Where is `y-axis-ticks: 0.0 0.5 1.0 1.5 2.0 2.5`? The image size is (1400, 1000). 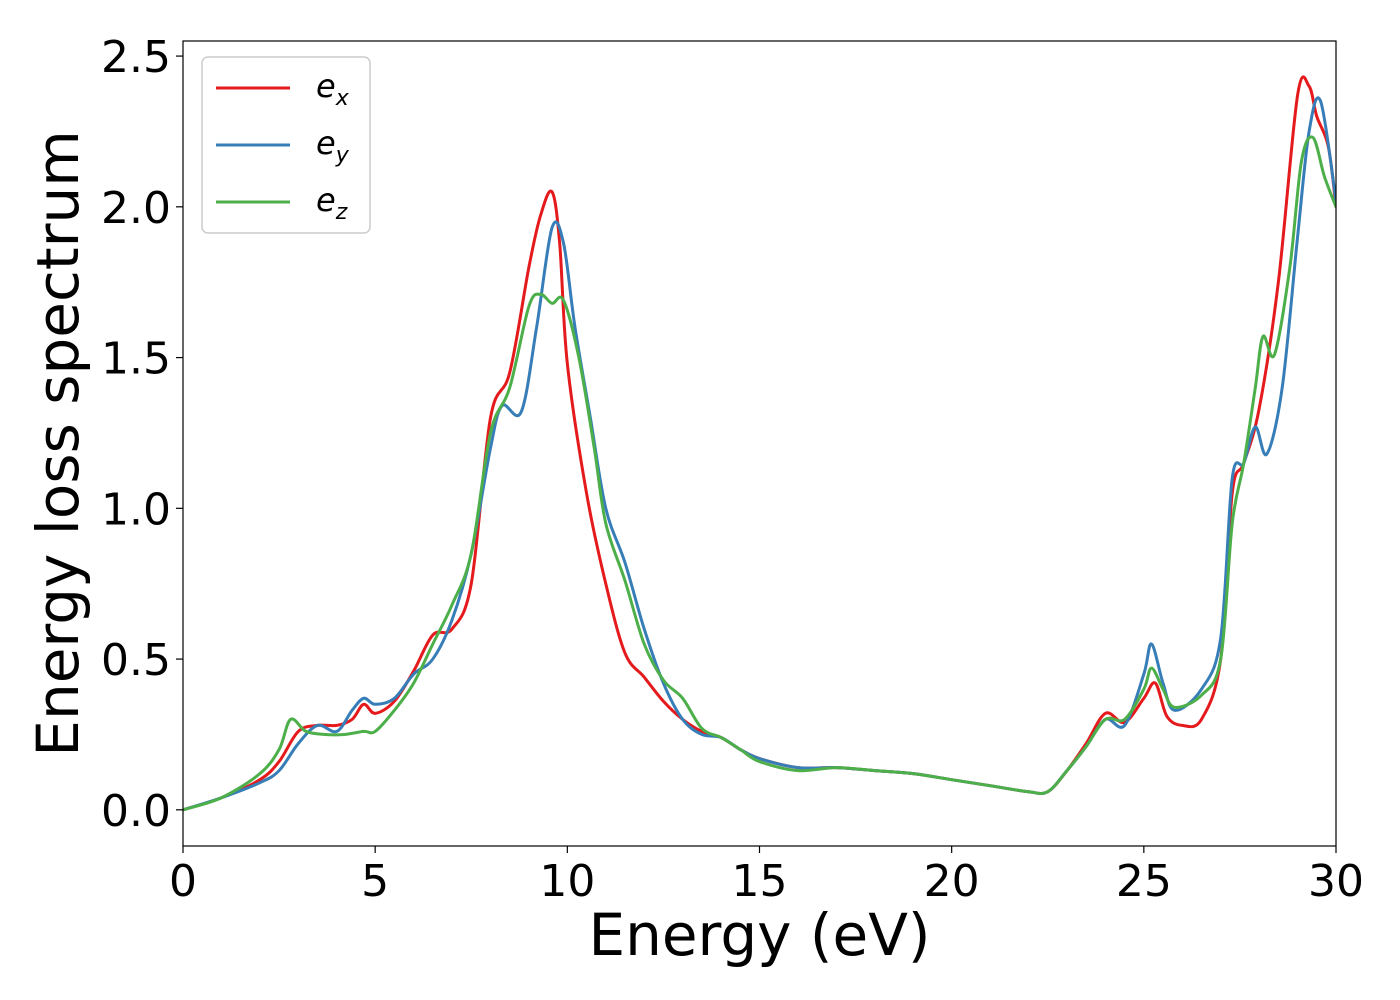 y-axis-ticks: 0.0 0.5 1.0 1.5 2.0 2.5 is located at coordinates (142, 434).